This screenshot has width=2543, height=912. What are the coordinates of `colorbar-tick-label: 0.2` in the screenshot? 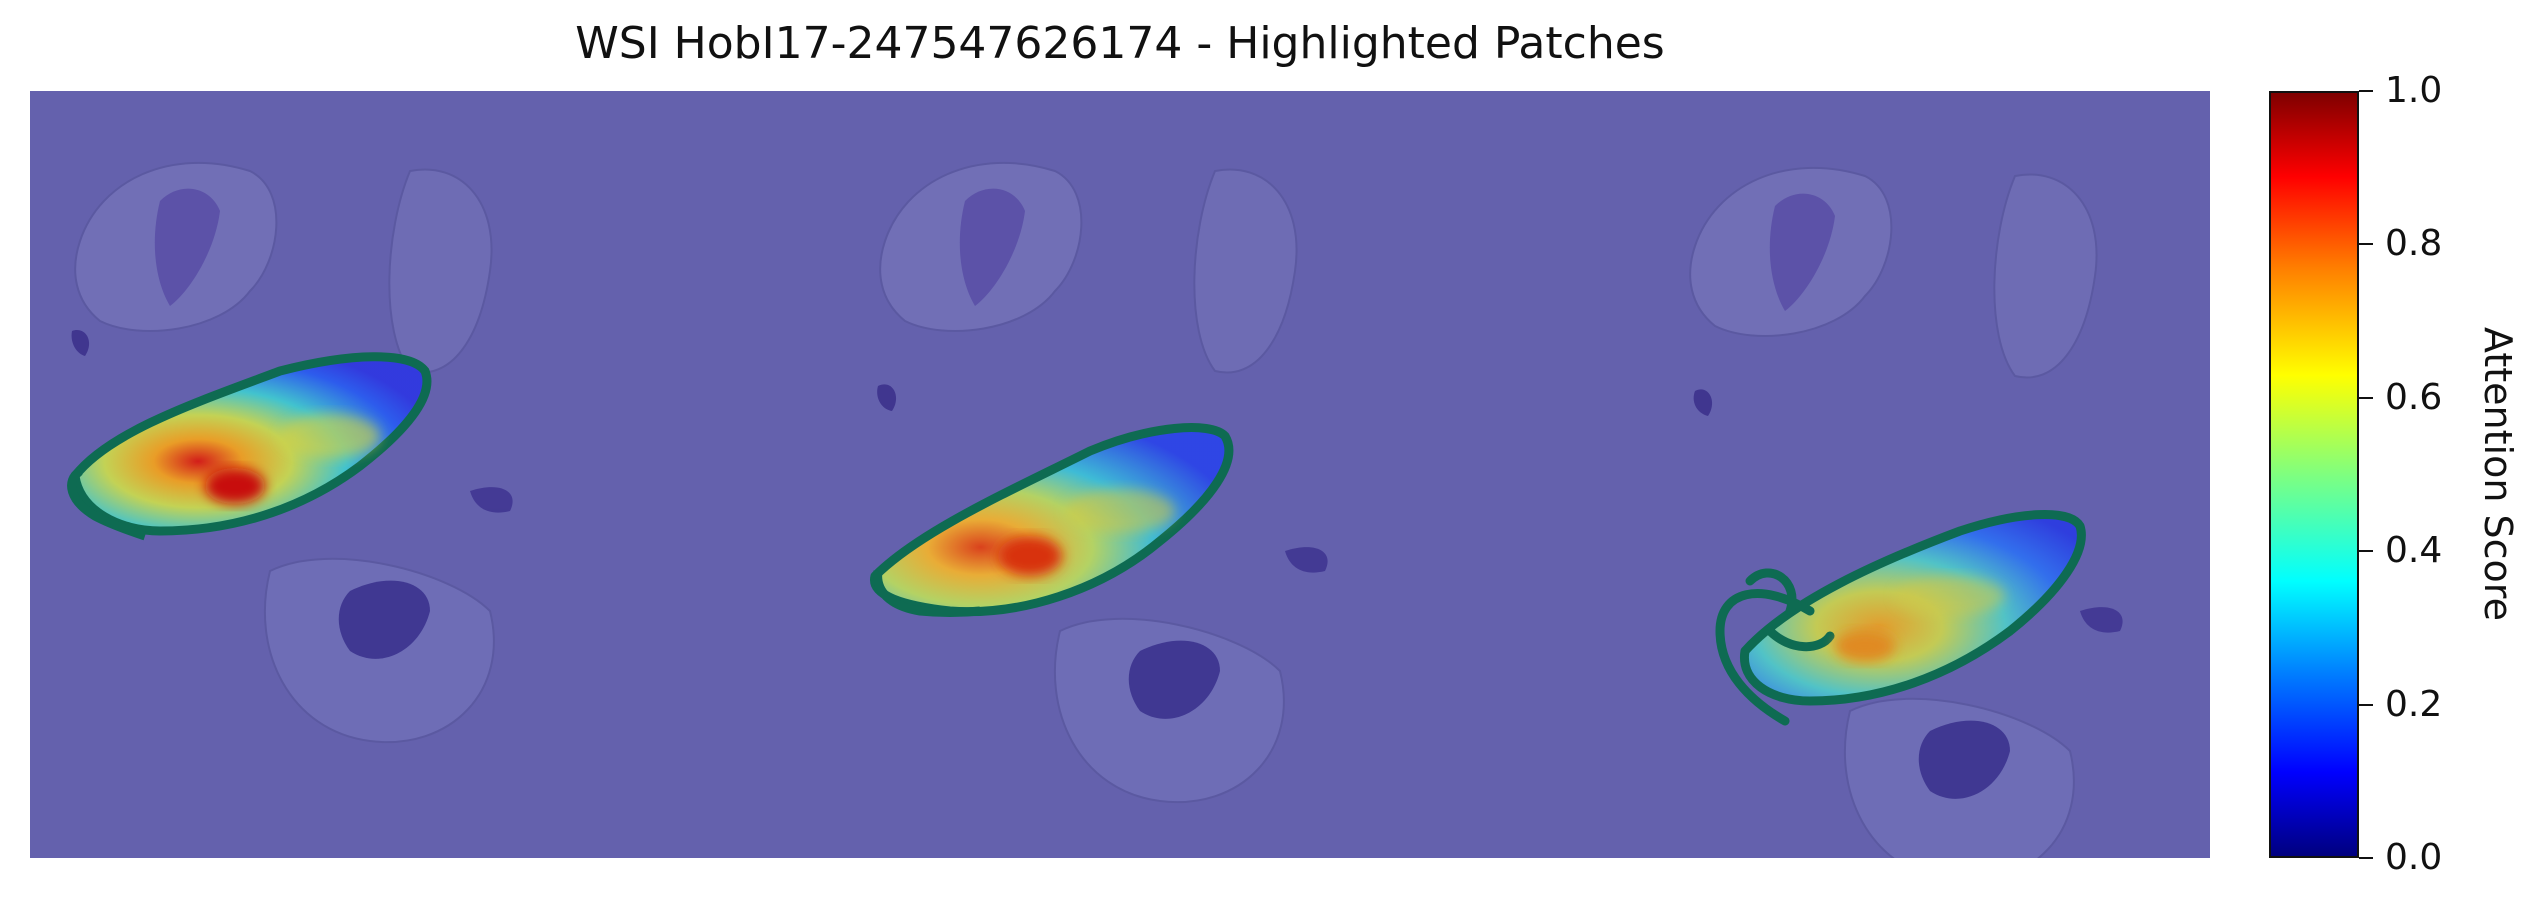 It's located at (2414, 704).